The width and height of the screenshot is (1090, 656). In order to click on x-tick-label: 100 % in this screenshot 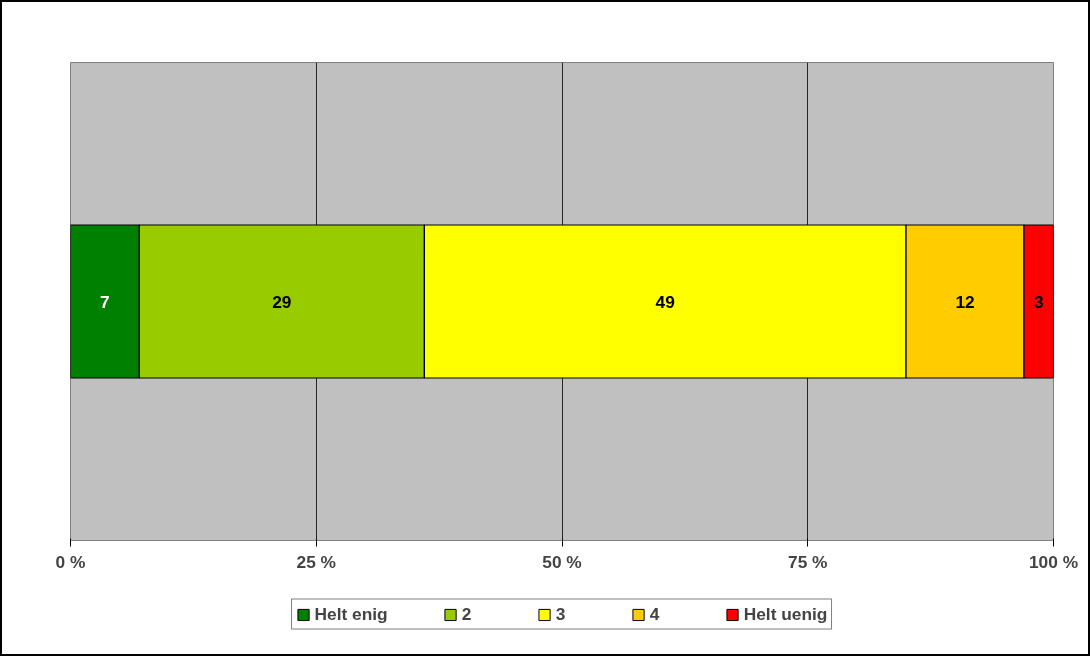, I will do `click(1053, 561)`.